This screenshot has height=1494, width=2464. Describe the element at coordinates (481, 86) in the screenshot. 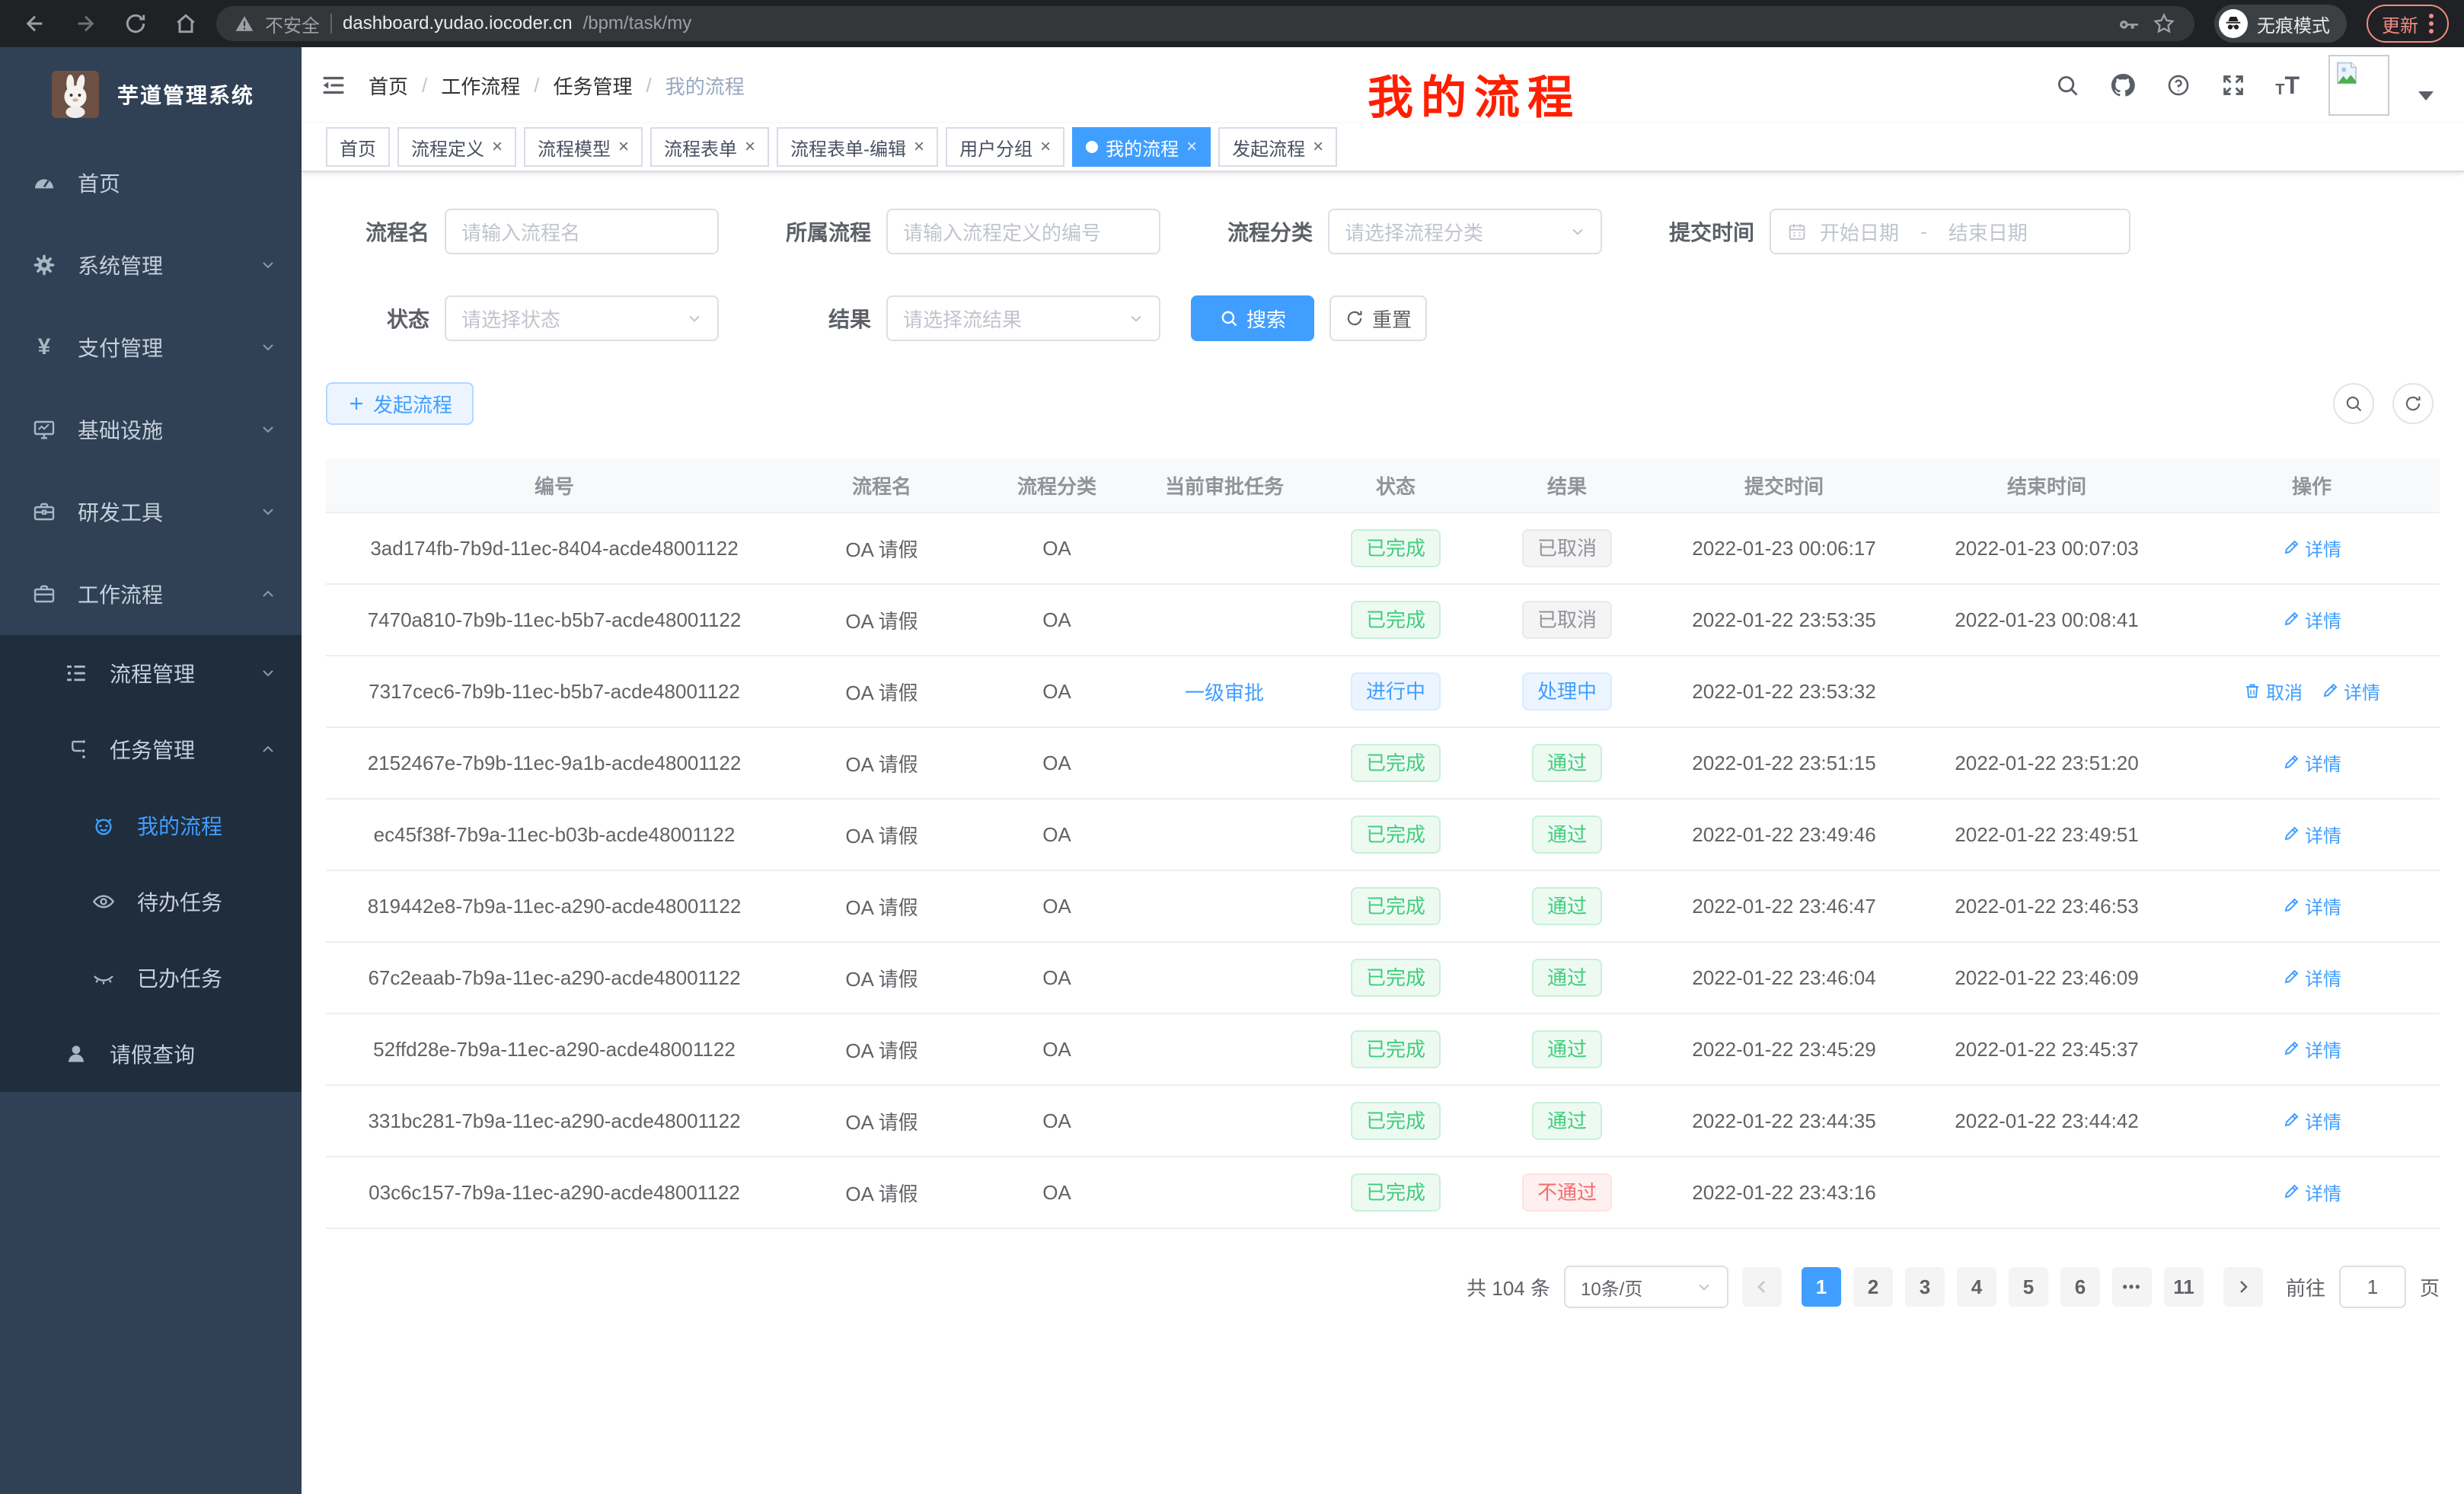

I see `breadcrumb-bpm: 工作流程` at that location.